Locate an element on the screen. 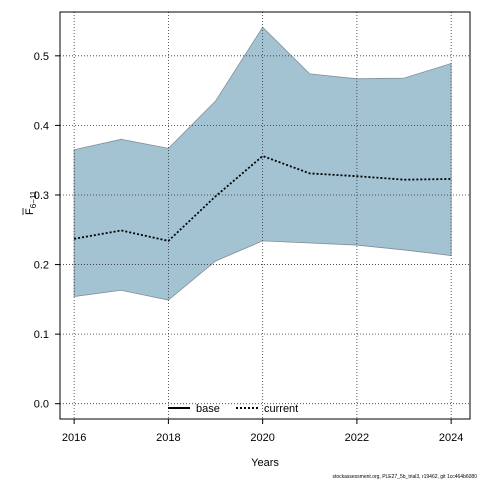 This screenshot has height=480, width=480. x-tick-label-2024: 2024 is located at coordinates (451, 438).